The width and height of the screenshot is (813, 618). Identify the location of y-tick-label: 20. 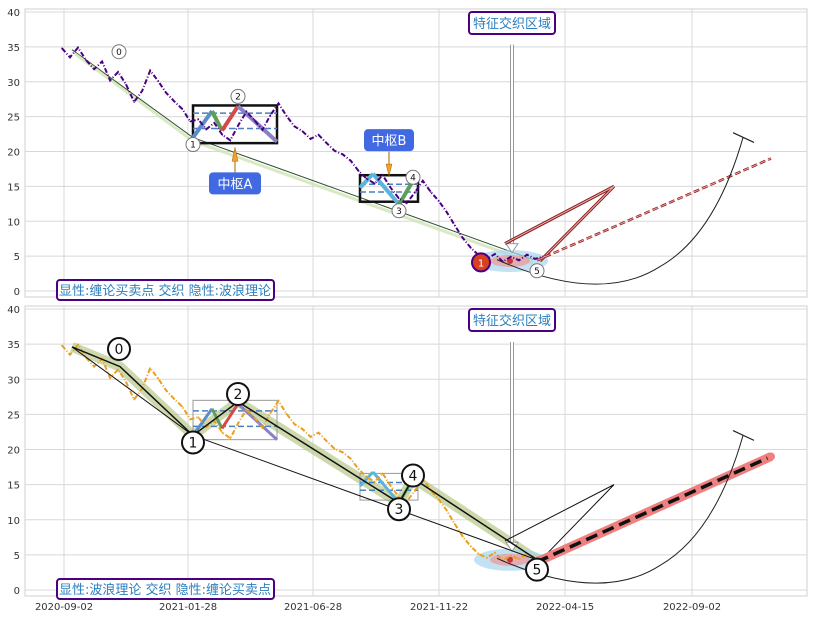
(13, 153).